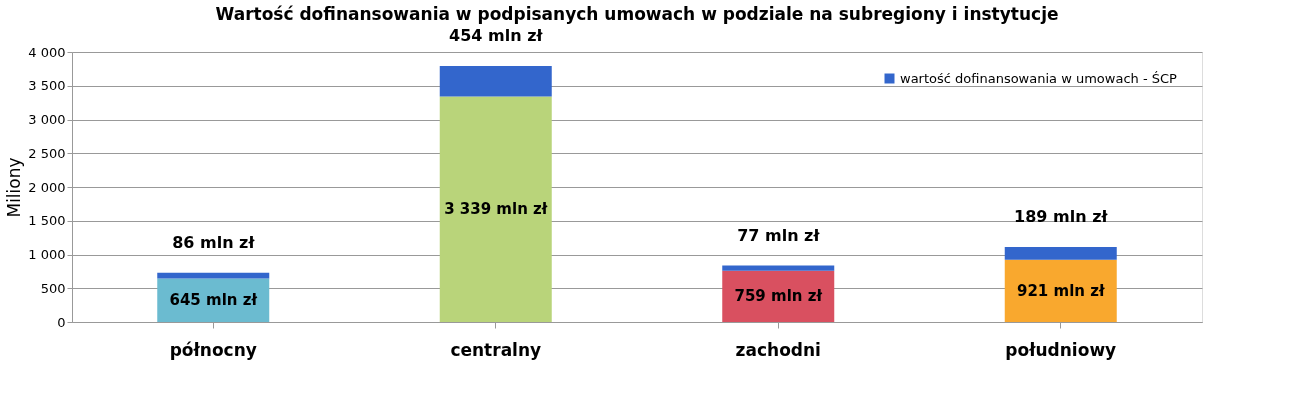 Image resolution: width=1290 pixels, height=405 pixels. I want to click on y-tick-label: 1 500, so click(47, 221).